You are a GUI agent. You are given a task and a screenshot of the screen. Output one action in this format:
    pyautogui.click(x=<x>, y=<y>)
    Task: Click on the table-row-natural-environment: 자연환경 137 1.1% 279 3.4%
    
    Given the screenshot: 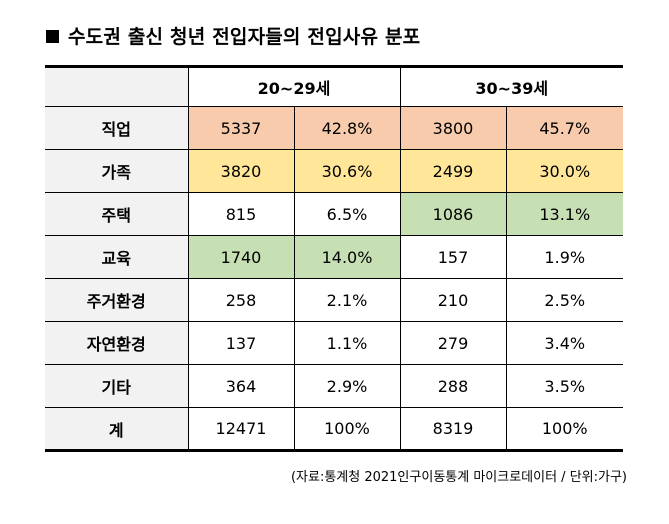 What is the action you would take?
    pyautogui.click(x=334, y=343)
    